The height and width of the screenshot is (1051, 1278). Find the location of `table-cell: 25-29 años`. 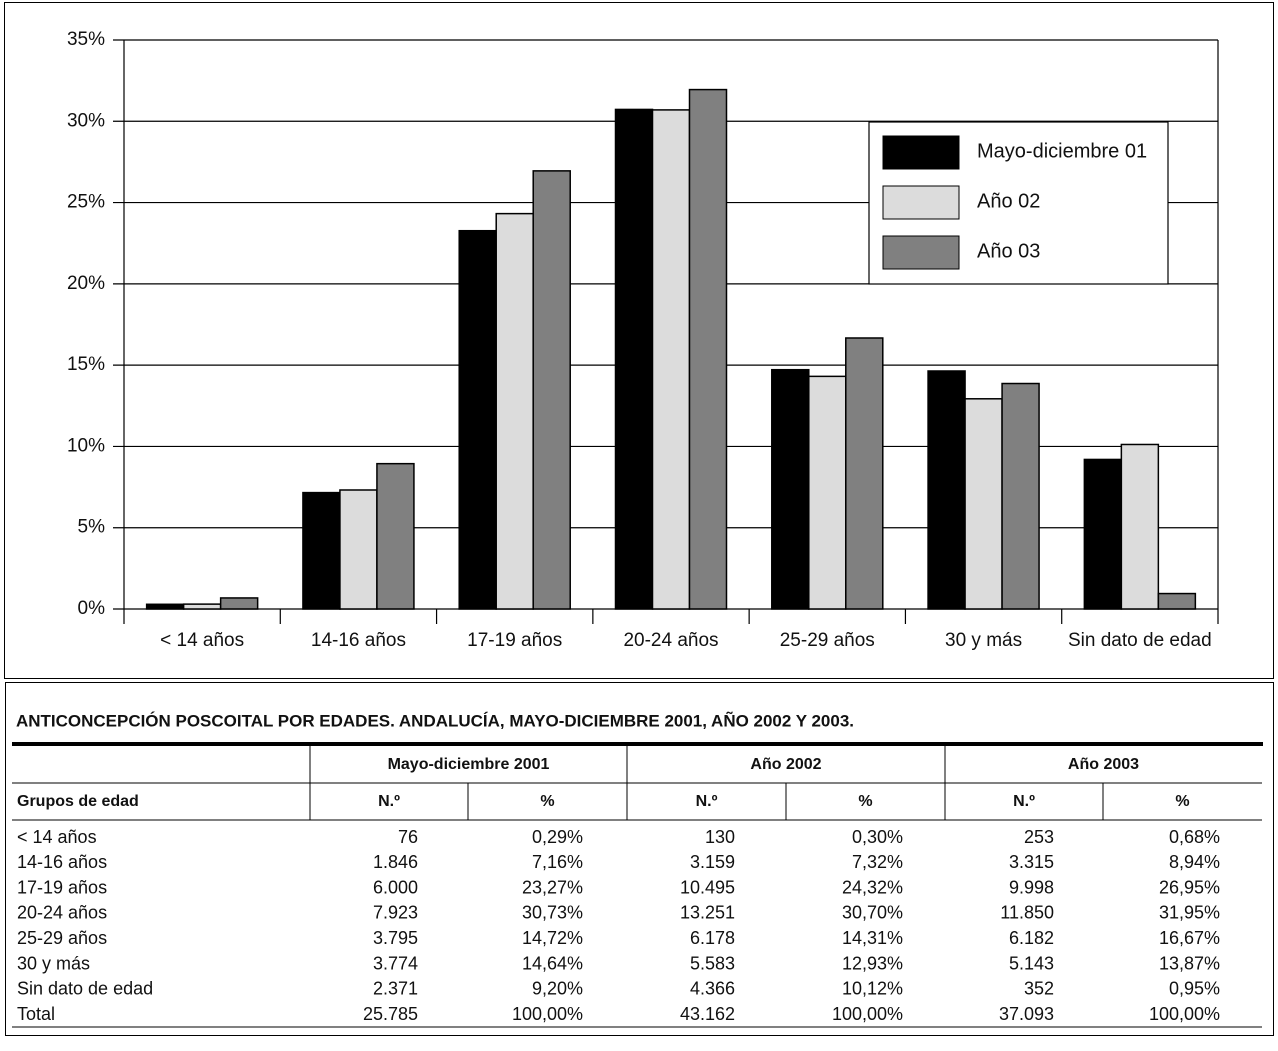

table-cell: 25-29 años is located at coordinates (62, 938).